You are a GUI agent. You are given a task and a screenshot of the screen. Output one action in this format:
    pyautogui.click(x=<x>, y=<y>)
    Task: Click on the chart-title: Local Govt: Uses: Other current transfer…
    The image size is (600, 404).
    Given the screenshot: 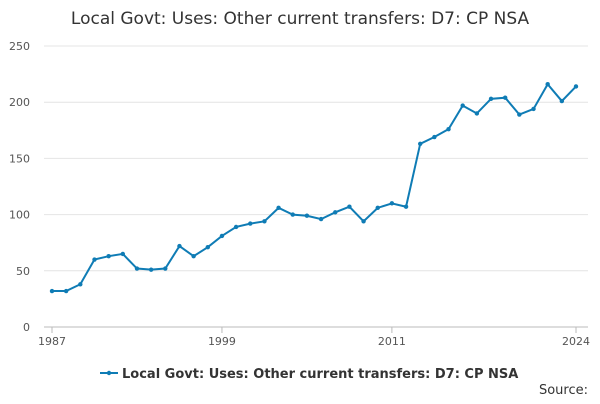 What is the action you would take?
    pyautogui.click(x=300, y=19)
    